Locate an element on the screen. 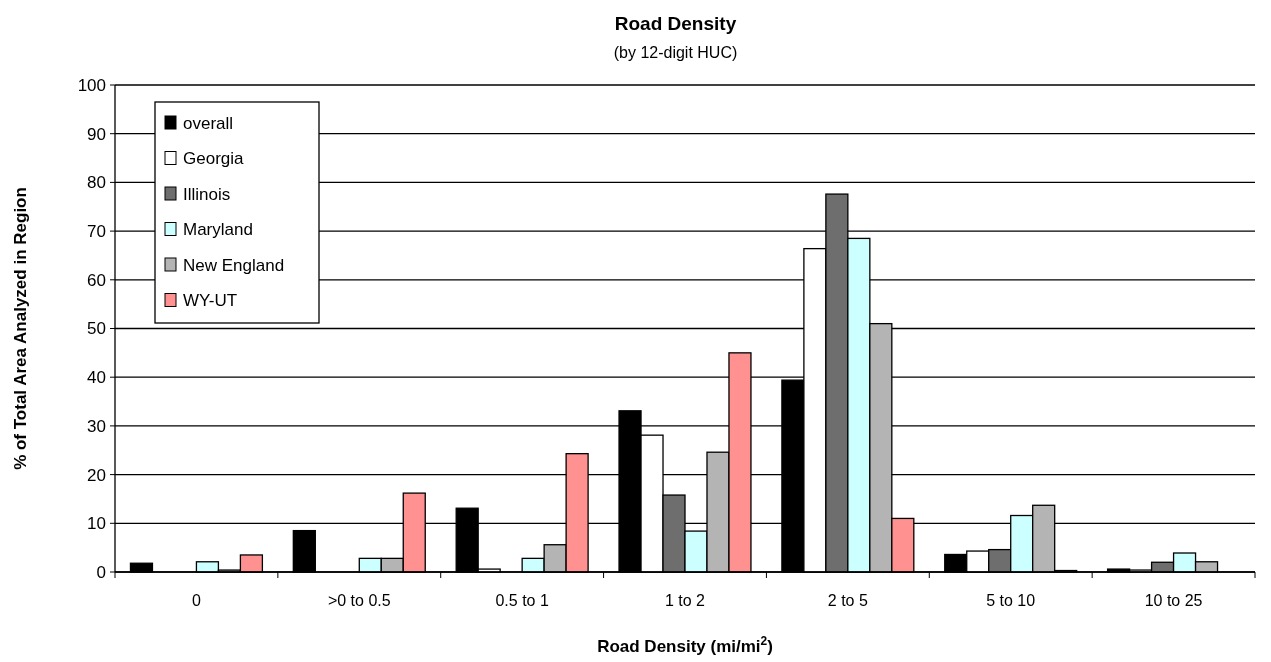 This screenshot has height=662, width=1271. x-tick-label: 5 to 10 is located at coordinates (1011, 600).